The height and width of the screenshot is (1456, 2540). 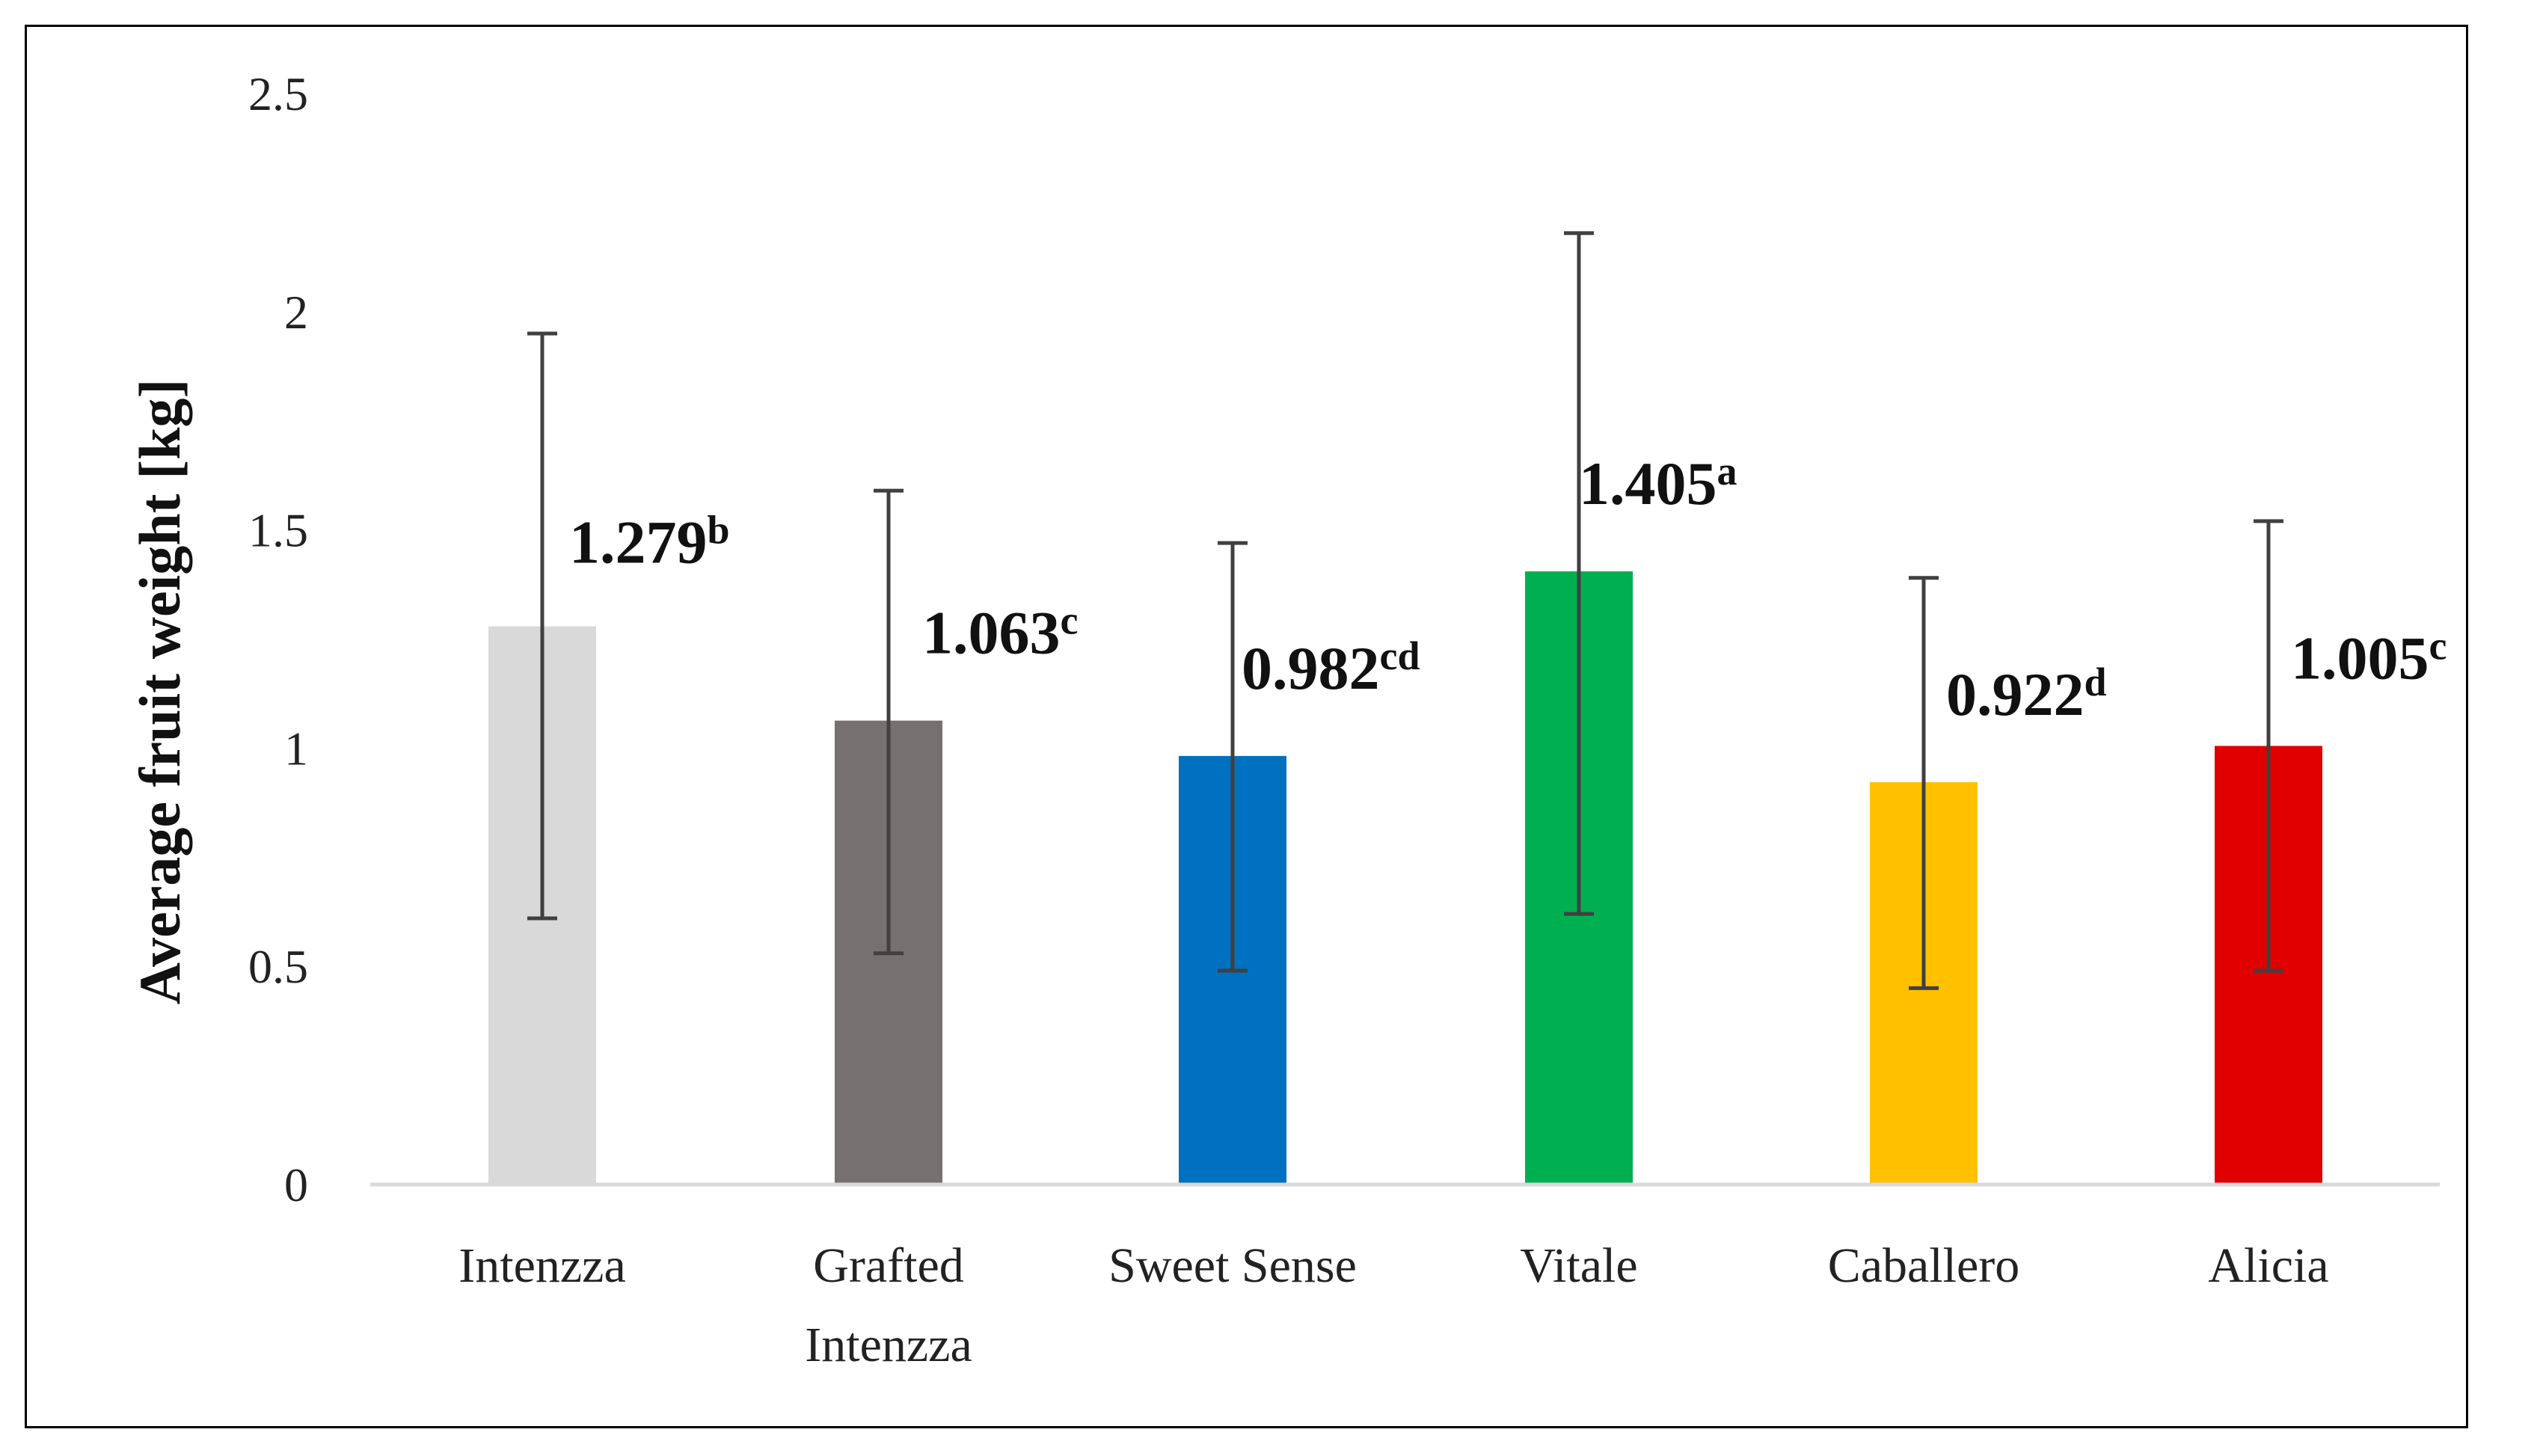 I want to click on y-tick-label: 2, so click(x=296, y=312).